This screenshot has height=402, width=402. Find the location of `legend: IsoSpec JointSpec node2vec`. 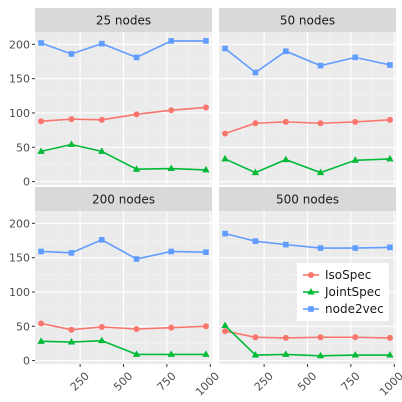

legend: IsoSpec JointSpec node2vec is located at coordinates (343, 292).